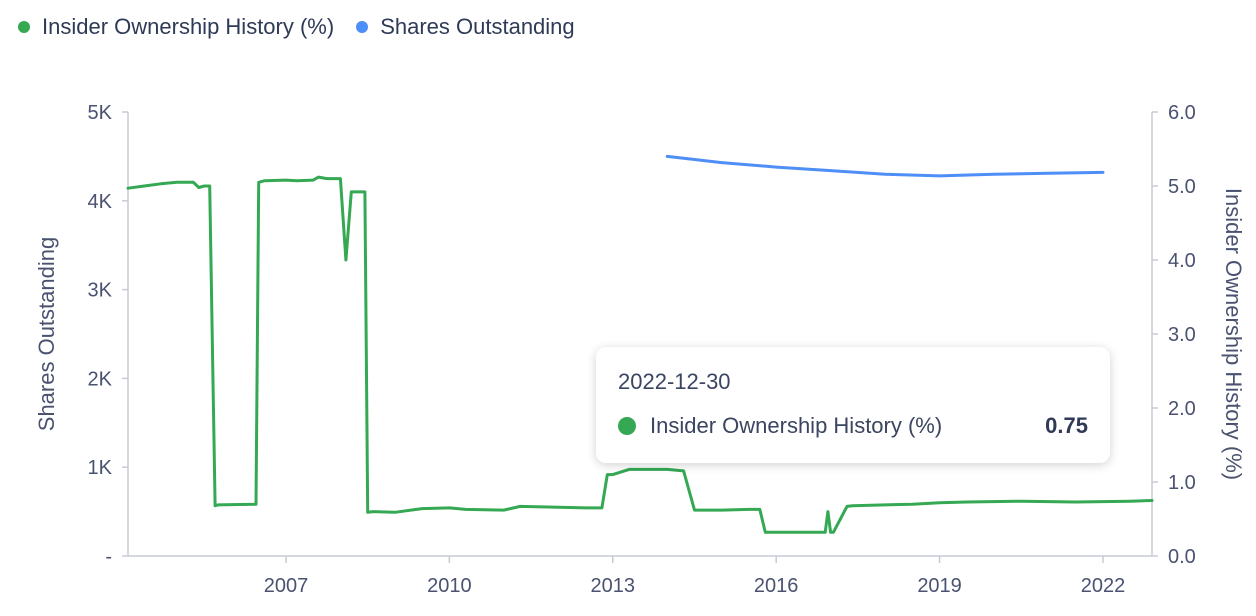 Image resolution: width=1256 pixels, height=616 pixels. What do you see at coordinates (286, 586) in the screenshot?
I see `x-axis-tick-label: 2007` at bounding box center [286, 586].